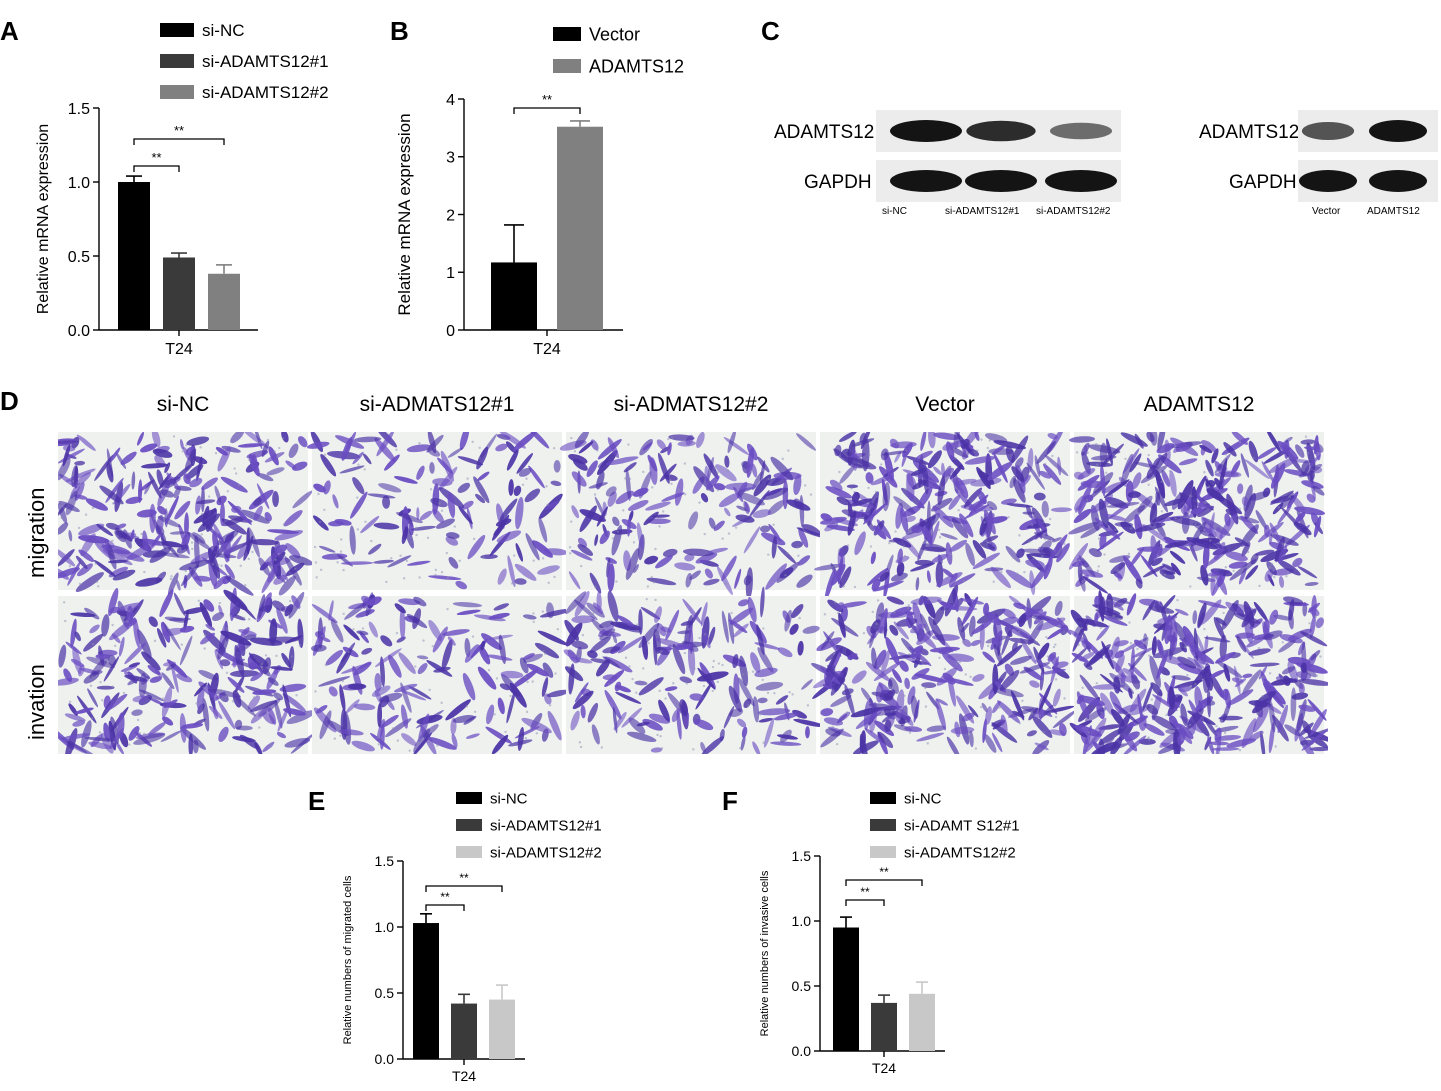 The image size is (1441, 1091). I want to click on panel-label-f: F, so click(730, 801).